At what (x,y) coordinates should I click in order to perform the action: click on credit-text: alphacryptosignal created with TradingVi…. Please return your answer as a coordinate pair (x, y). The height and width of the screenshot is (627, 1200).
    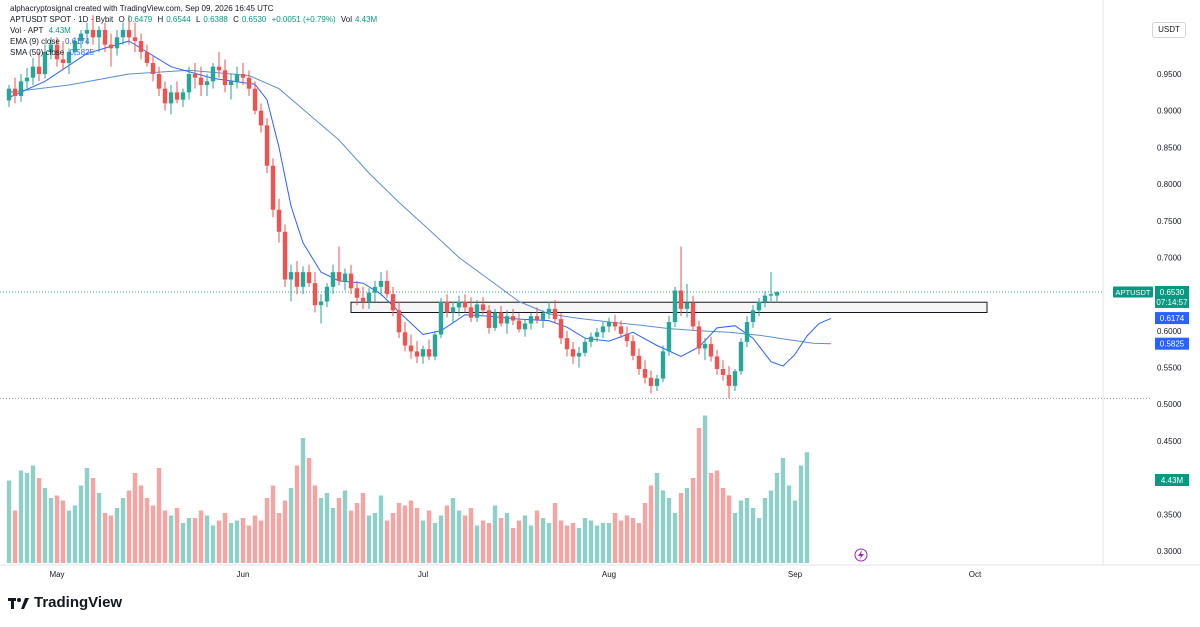
    Looking at the image, I should click on (142, 8).